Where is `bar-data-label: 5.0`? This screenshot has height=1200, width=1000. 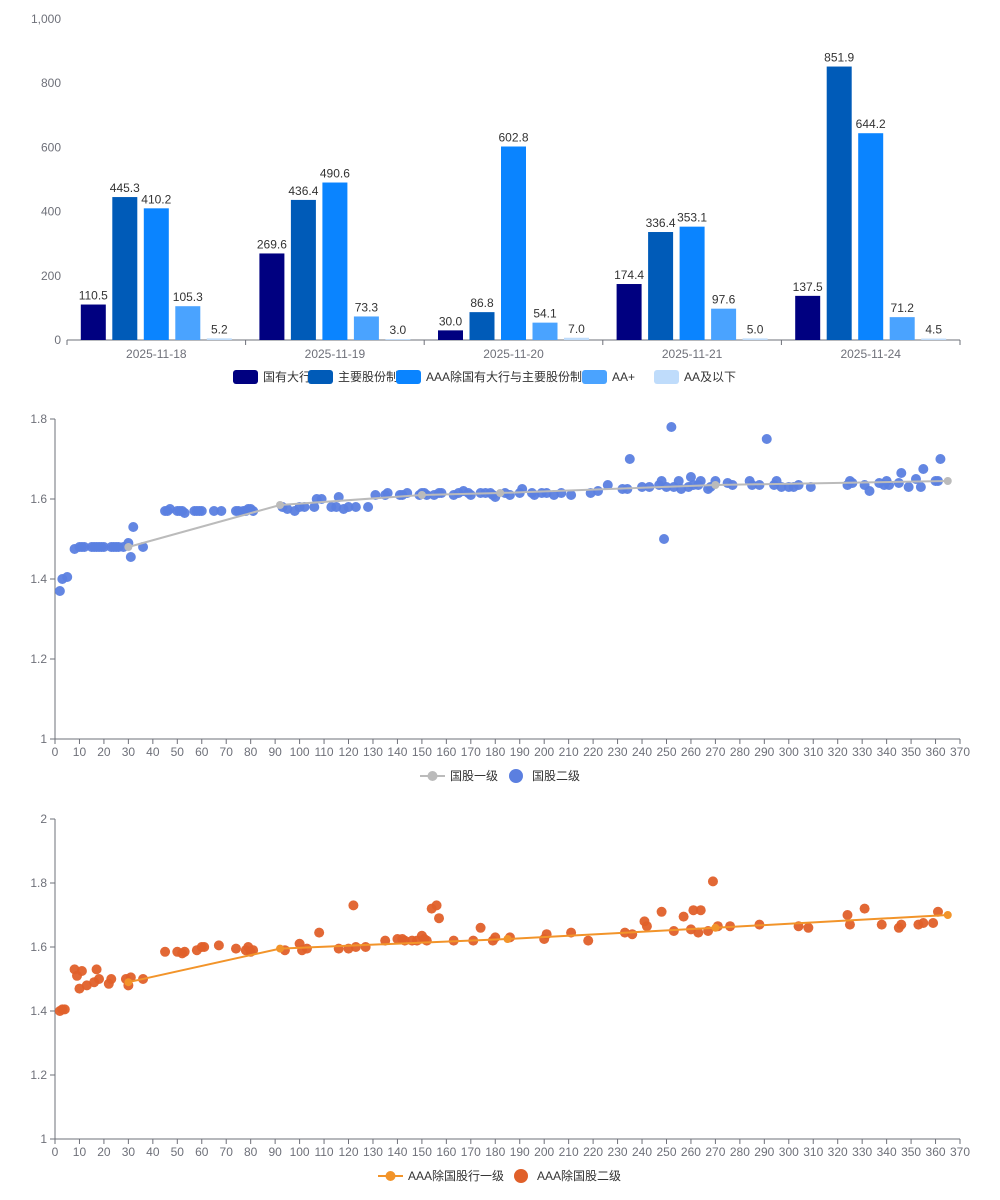
bar-data-label: 5.0 is located at coordinates (755, 329).